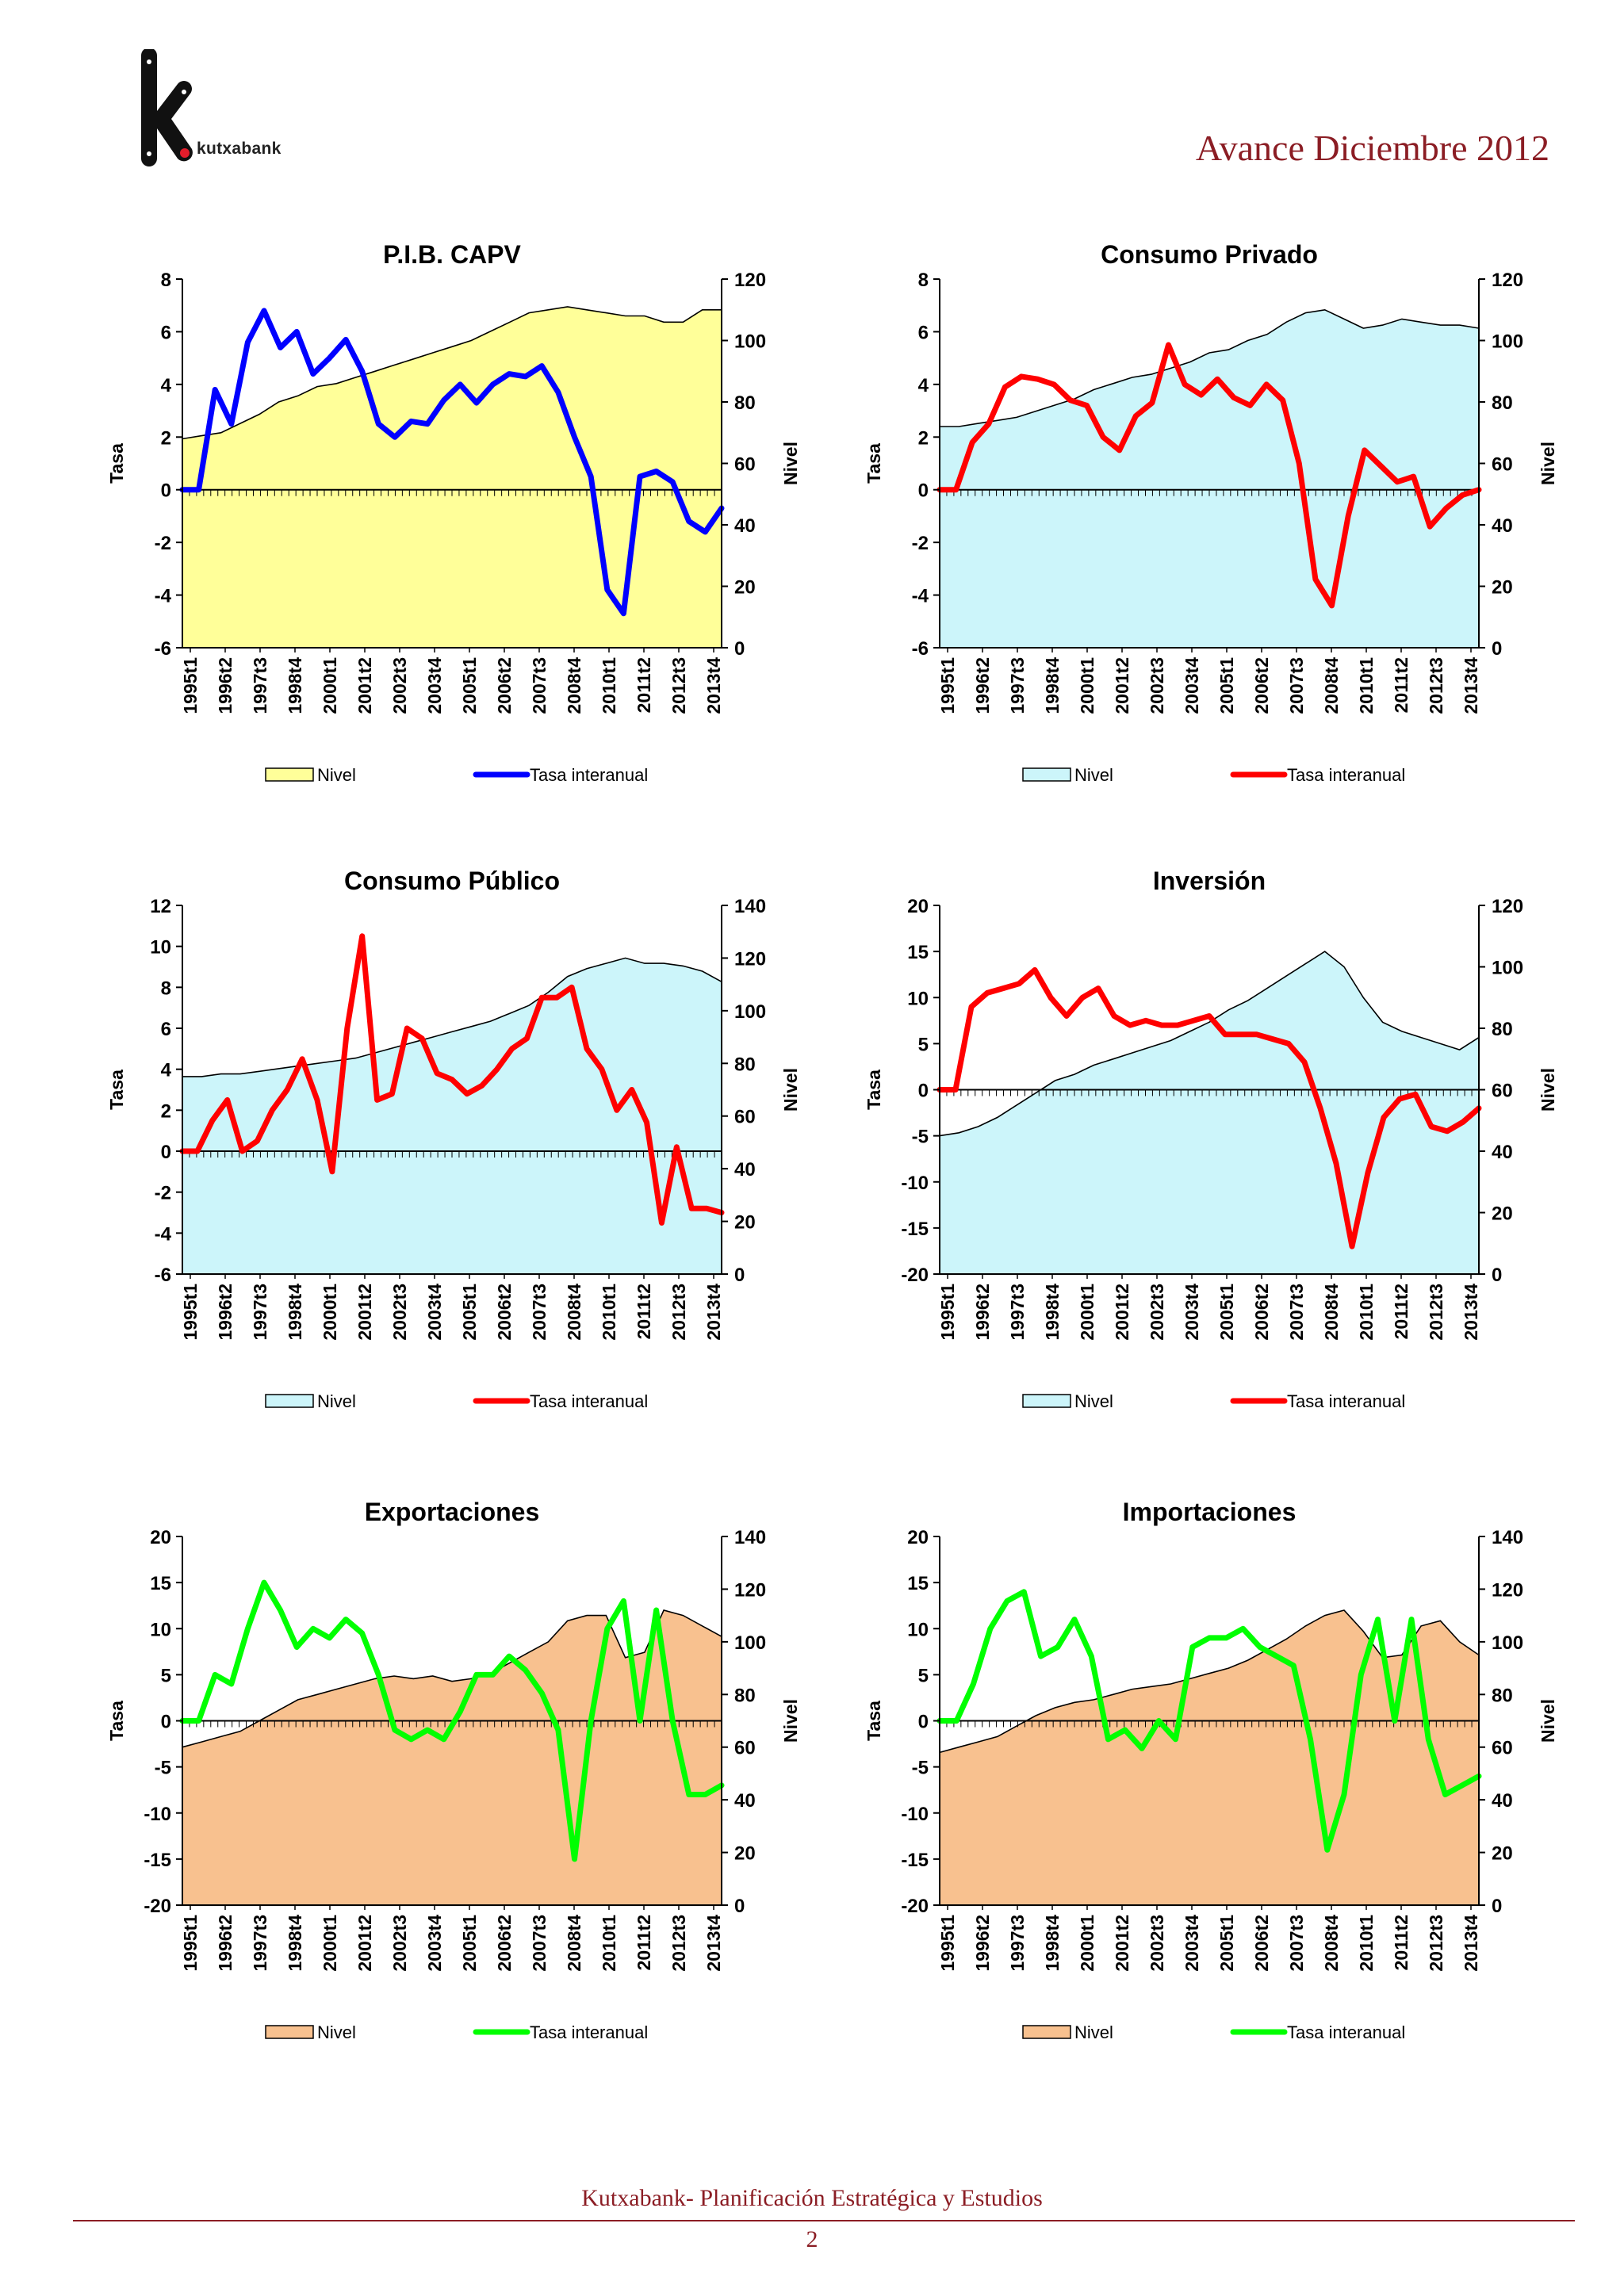  What do you see at coordinates (452, 1512) in the screenshot?
I see `chart-title: Exportaciones` at bounding box center [452, 1512].